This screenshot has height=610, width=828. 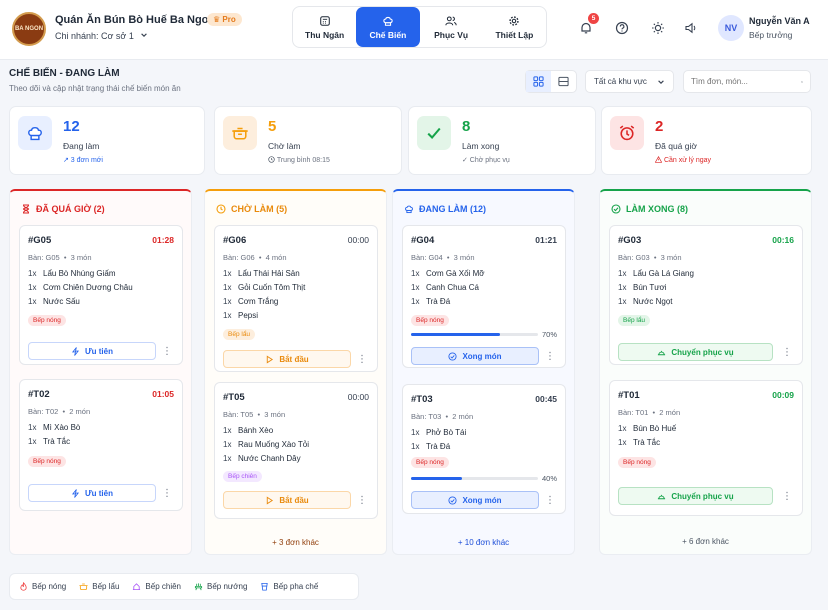 I want to click on theme-toggle, so click(x=658, y=28).